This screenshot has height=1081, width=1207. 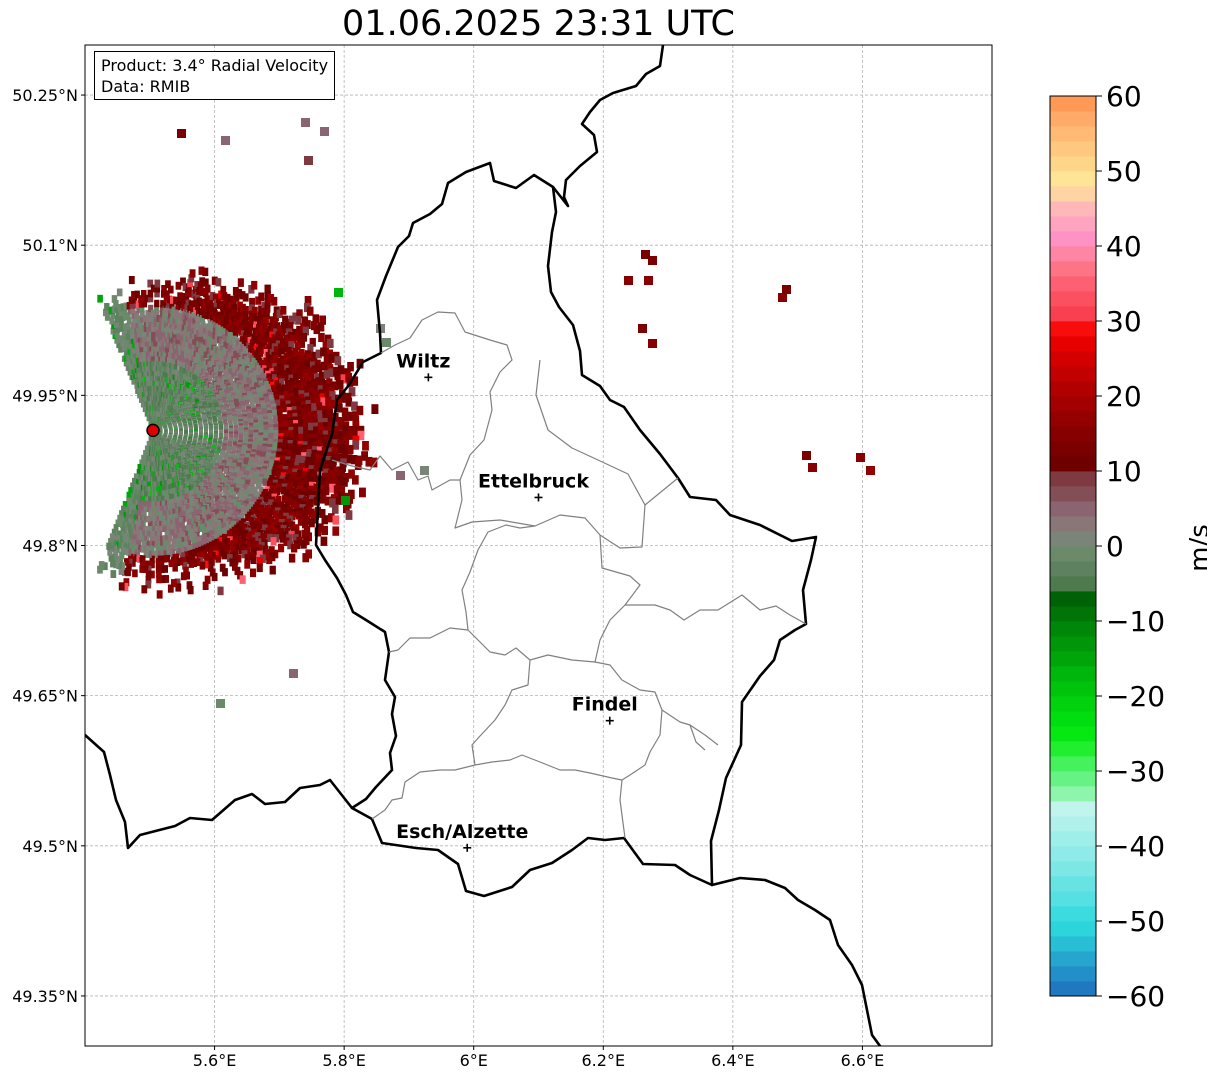 I want to click on colorbar-tick-label: 40, so click(x=1124, y=246).